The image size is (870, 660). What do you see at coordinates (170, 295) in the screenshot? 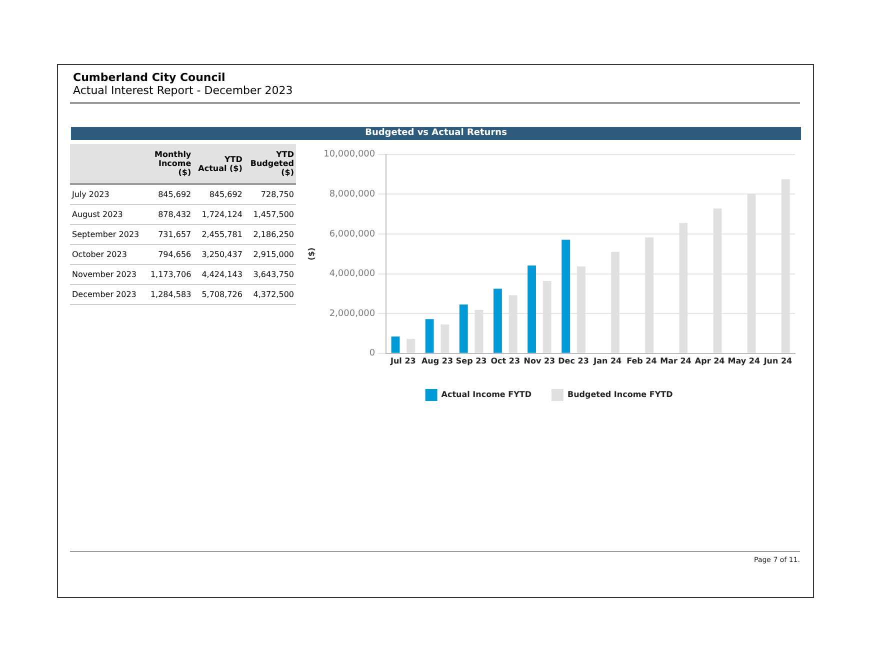
I see `data-label: 1,284,583` at bounding box center [170, 295].